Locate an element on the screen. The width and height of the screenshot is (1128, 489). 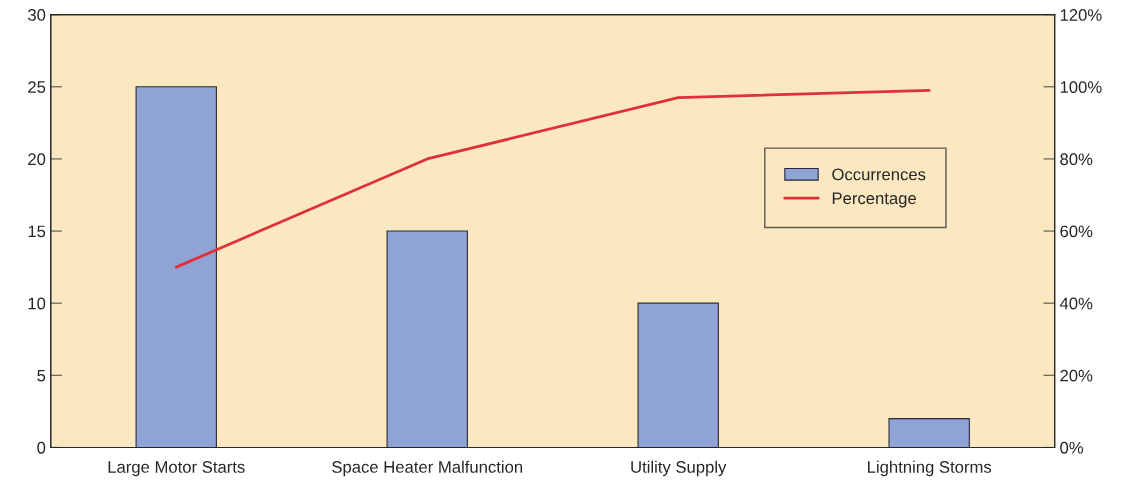
y2-tick-label: 40% is located at coordinates (1076, 303).